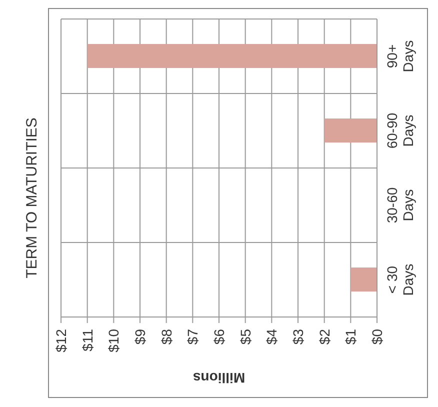 This screenshot has height=407, width=438. Describe the element at coordinates (219, 378) in the screenshot. I see `x-axis-title: Millions` at that location.